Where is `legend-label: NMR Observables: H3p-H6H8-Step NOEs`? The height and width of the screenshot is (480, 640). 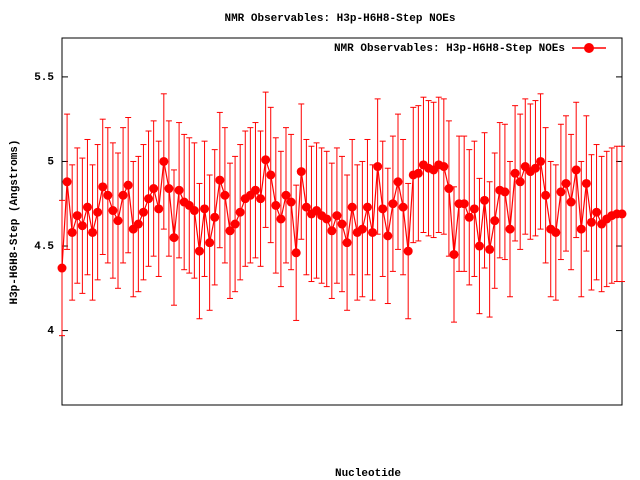
legend-label: NMR Observables: H3p-H6H8-Step NOEs is located at coordinates (449, 49).